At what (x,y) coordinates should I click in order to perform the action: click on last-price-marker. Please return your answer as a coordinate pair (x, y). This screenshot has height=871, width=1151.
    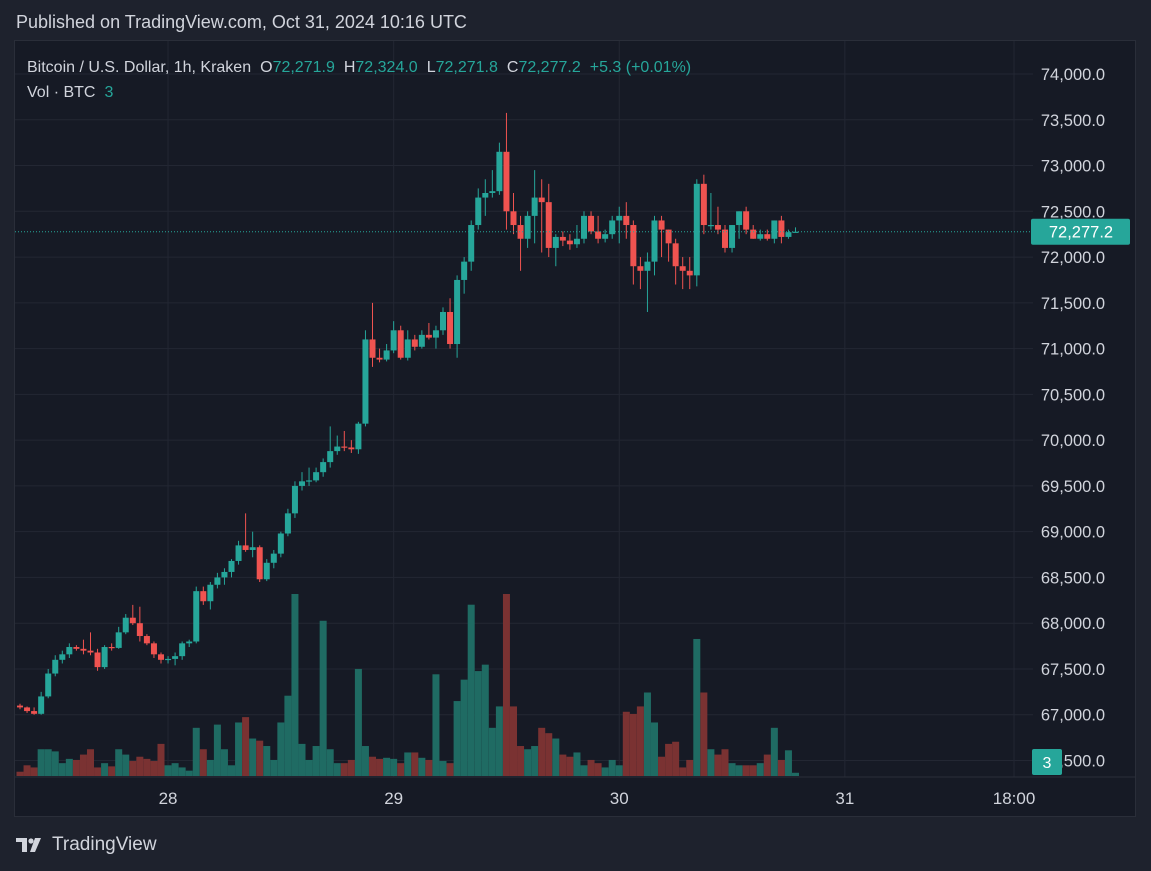
    Looking at the image, I should click on (1080, 231).